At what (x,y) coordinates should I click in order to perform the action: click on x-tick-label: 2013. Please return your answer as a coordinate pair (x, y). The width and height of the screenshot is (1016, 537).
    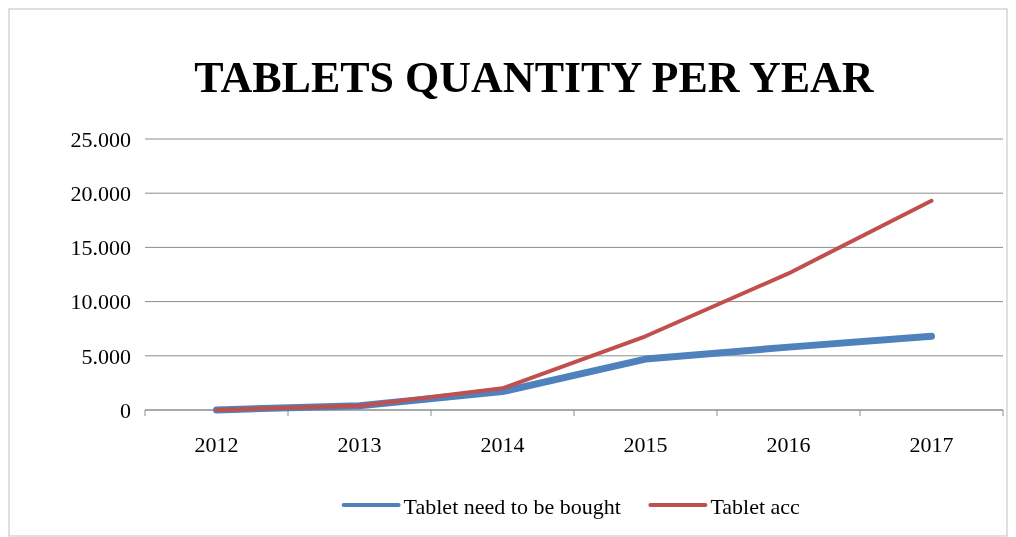
    Looking at the image, I should click on (359, 444).